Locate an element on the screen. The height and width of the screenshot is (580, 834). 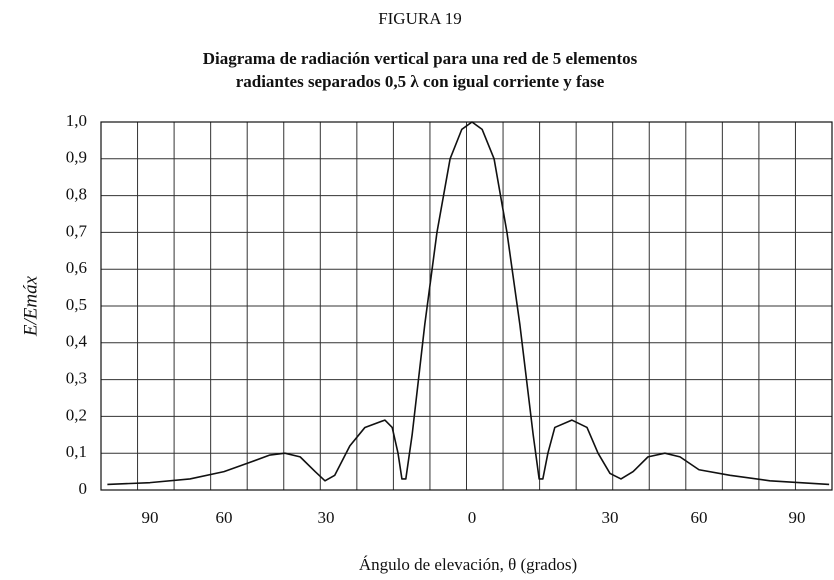
y-tick-label: 0,3 is located at coordinates (76, 378).